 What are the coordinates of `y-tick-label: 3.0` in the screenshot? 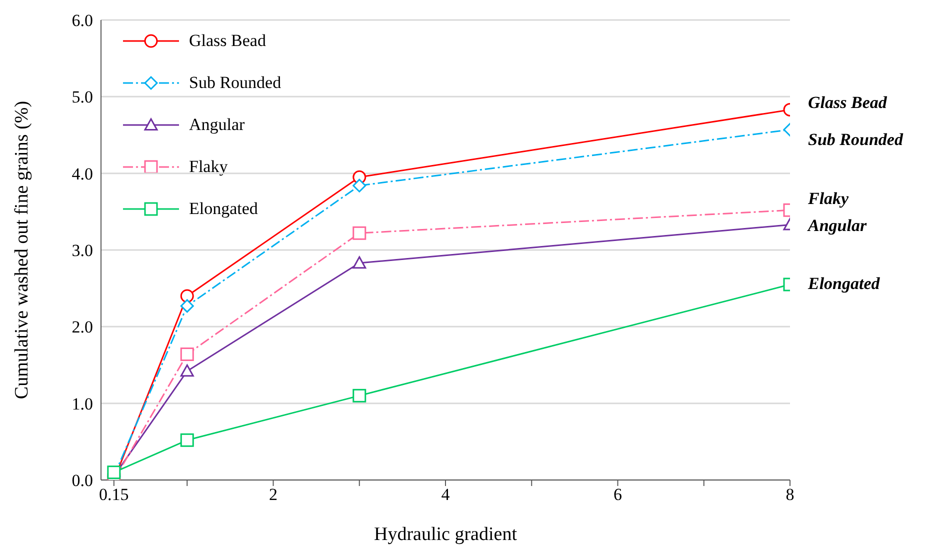 It's located at (82, 250).